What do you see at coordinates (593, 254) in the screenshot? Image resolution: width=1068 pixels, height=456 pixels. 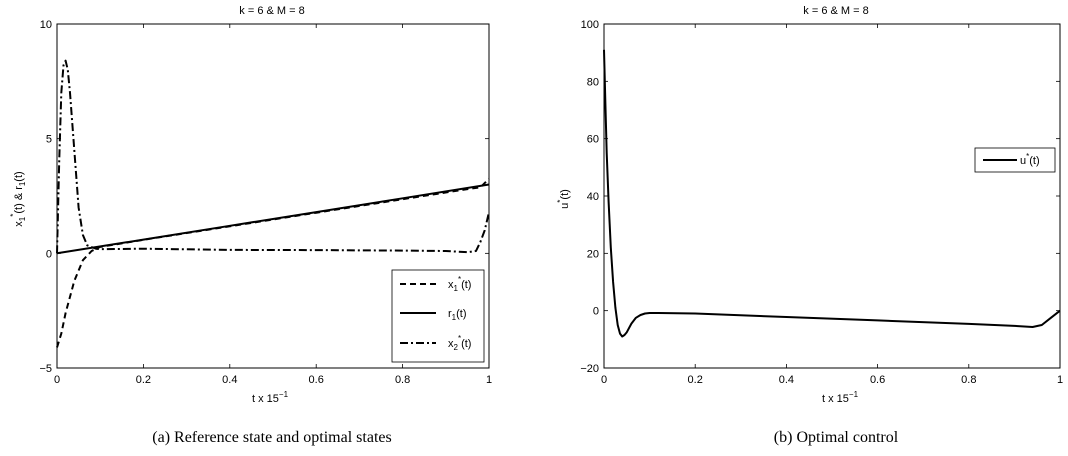 I see `chart-b-y-tick-label: 20` at bounding box center [593, 254].